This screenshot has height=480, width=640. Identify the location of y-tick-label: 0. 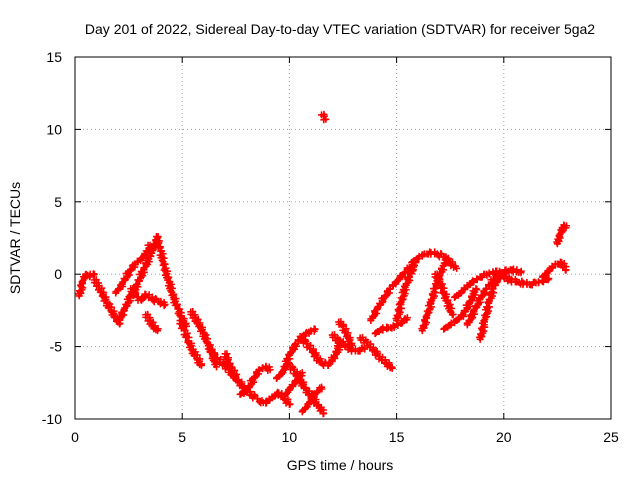
(58, 274).